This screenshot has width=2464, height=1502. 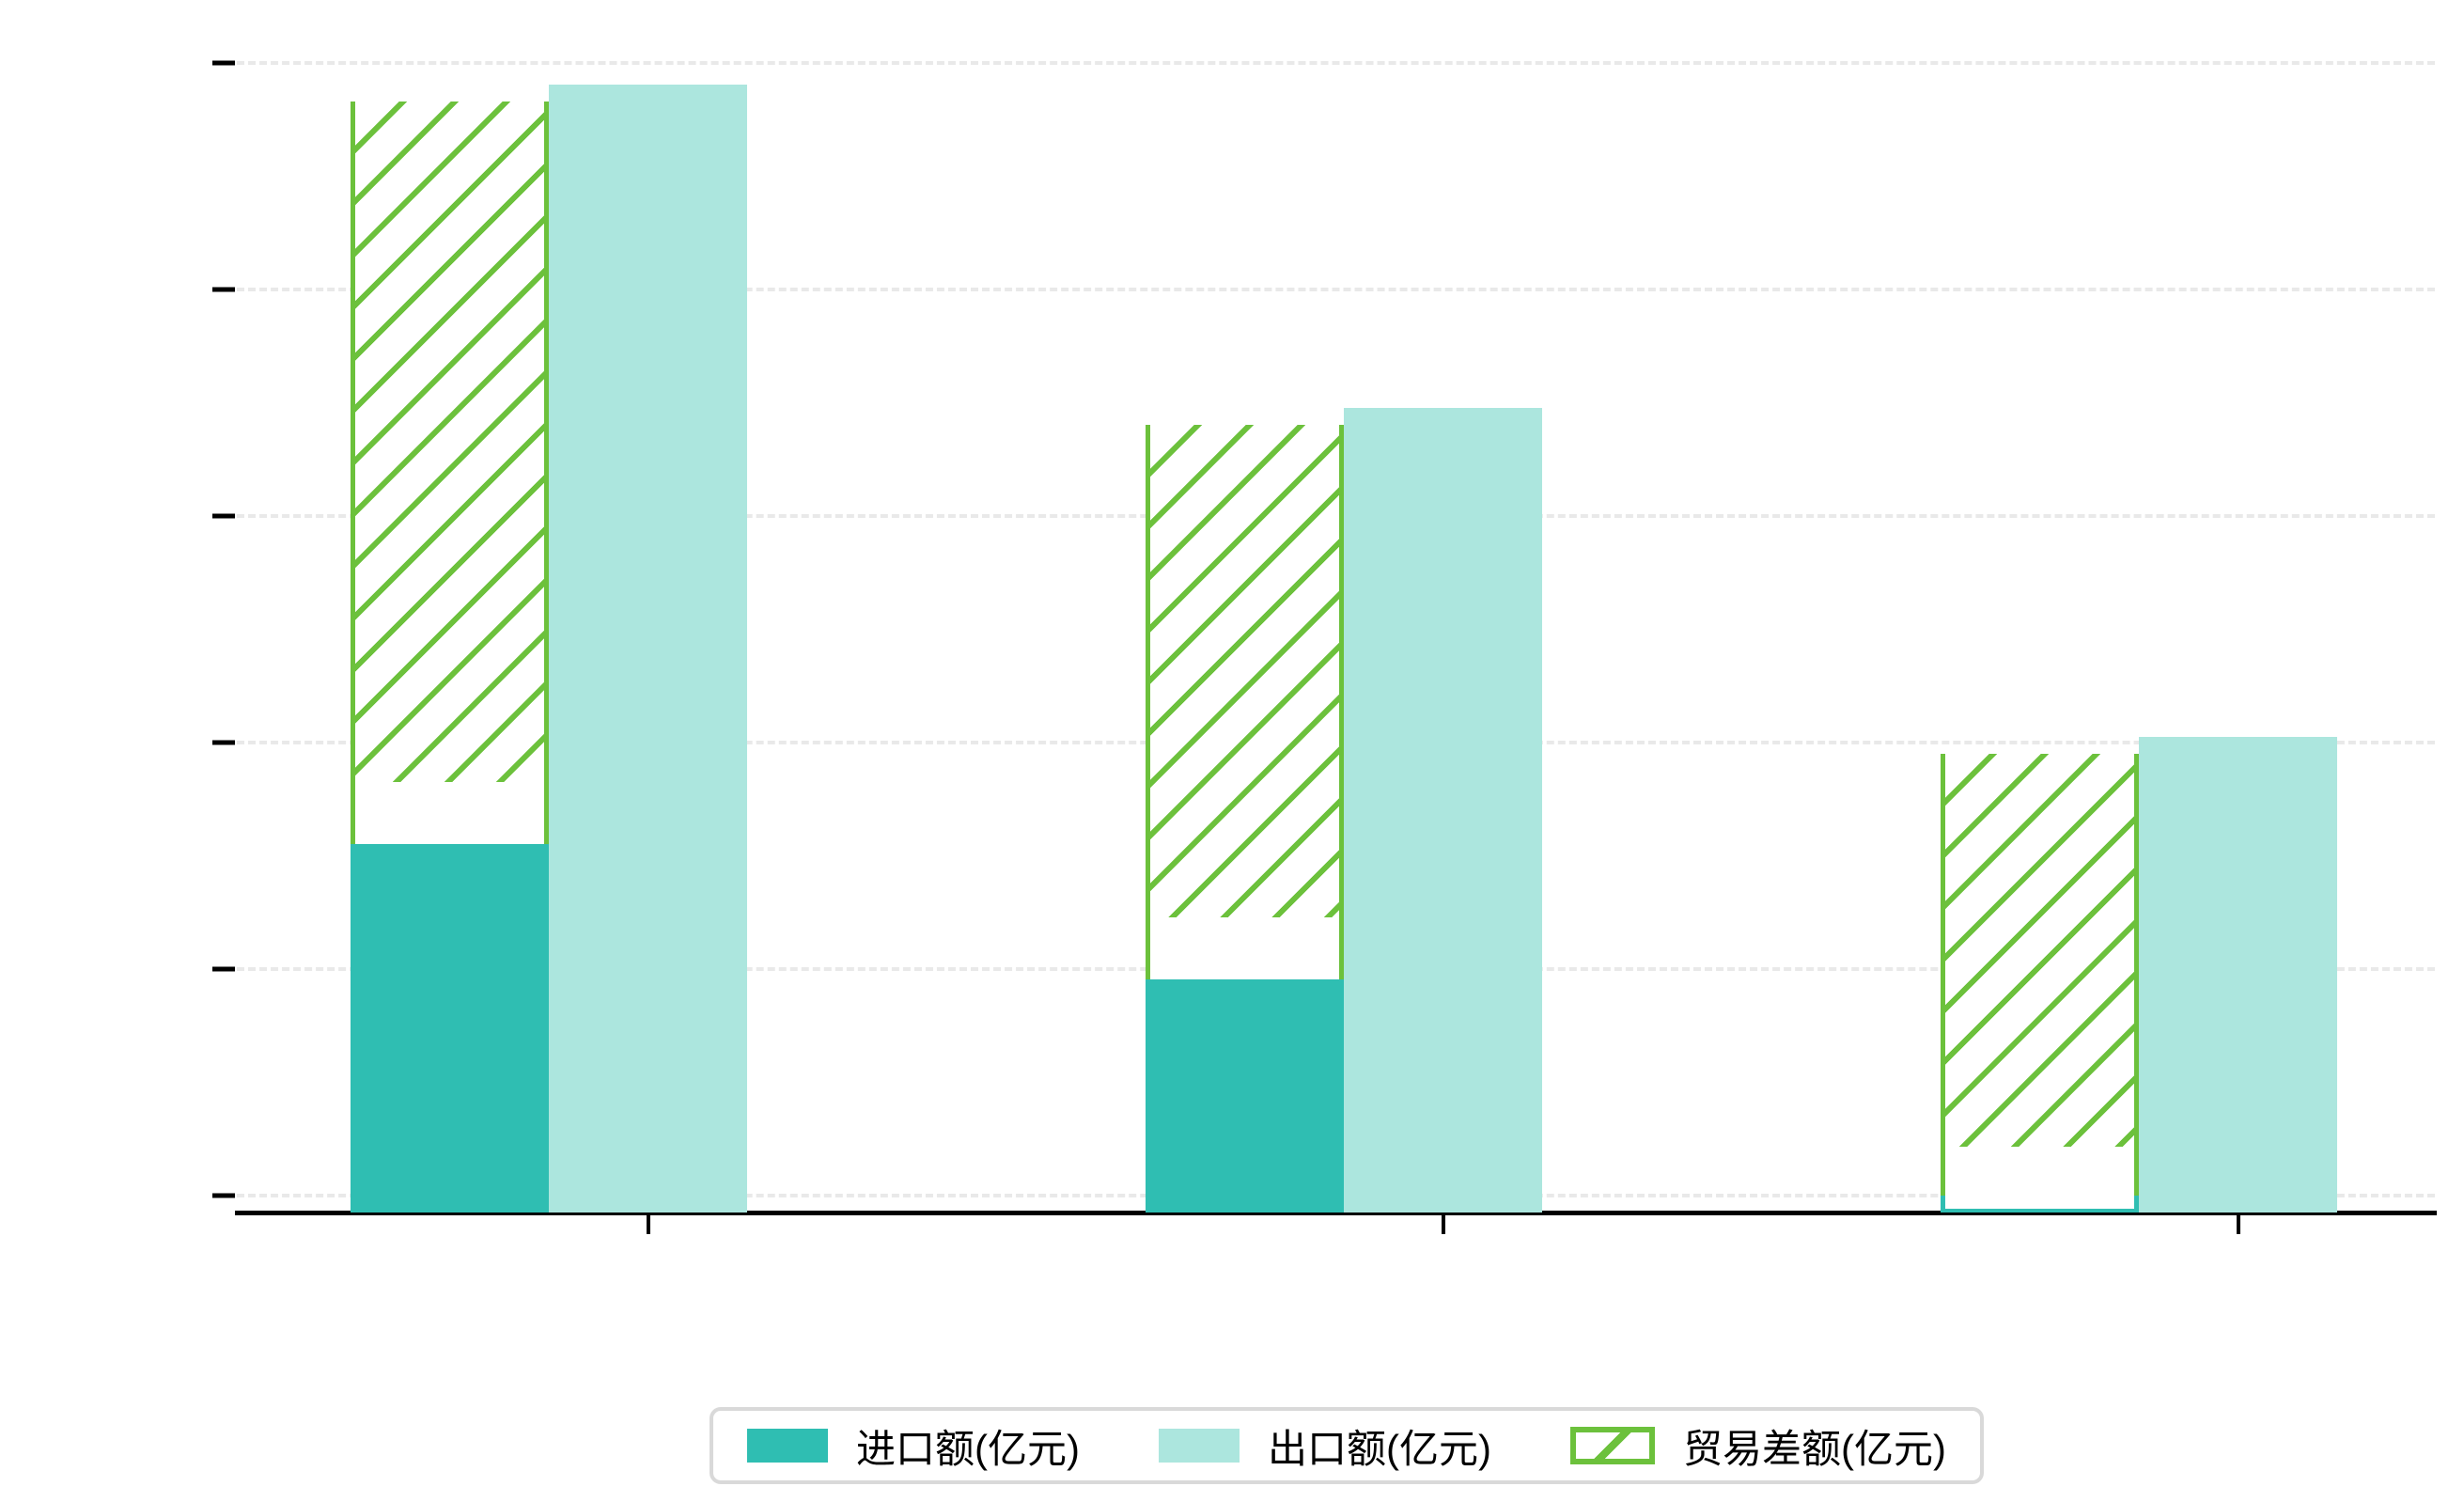 I want to click on legend-item-balance: 贸易差额(亿元), so click(x=1758, y=1446).